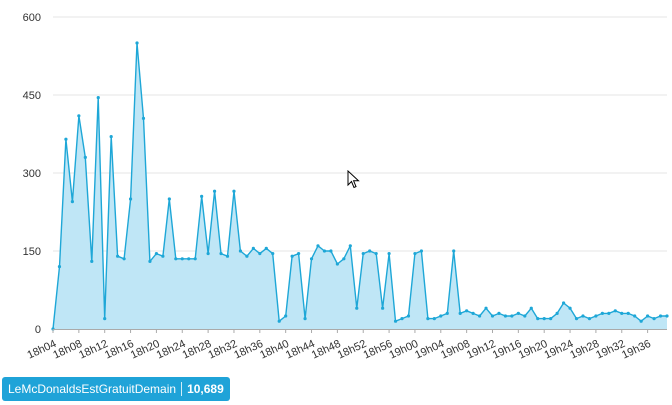 This screenshot has height=405, width=672. What do you see at coordinates (116, 389) in the screenshot?
I see `hashtag-badge: LeMcDonaldsEstGratuitDemain 10,689` at bounding box center [116, 389].